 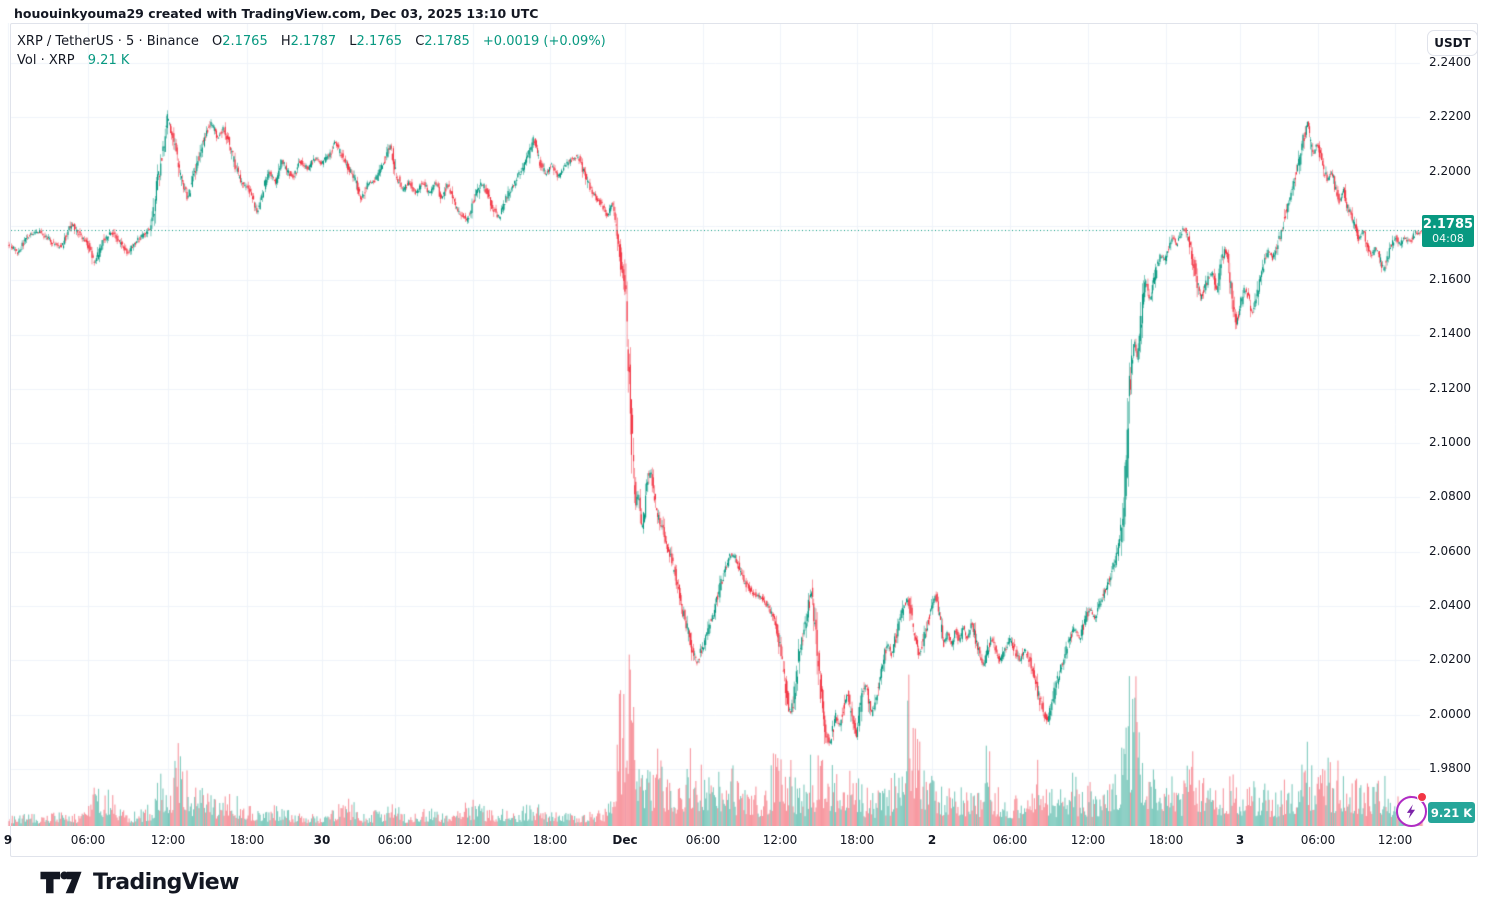 What do you see at coordinates (1450, 551) in the screenshot?
I see `price-axis-label: 2.0600` at bounding box center [1450, 551].